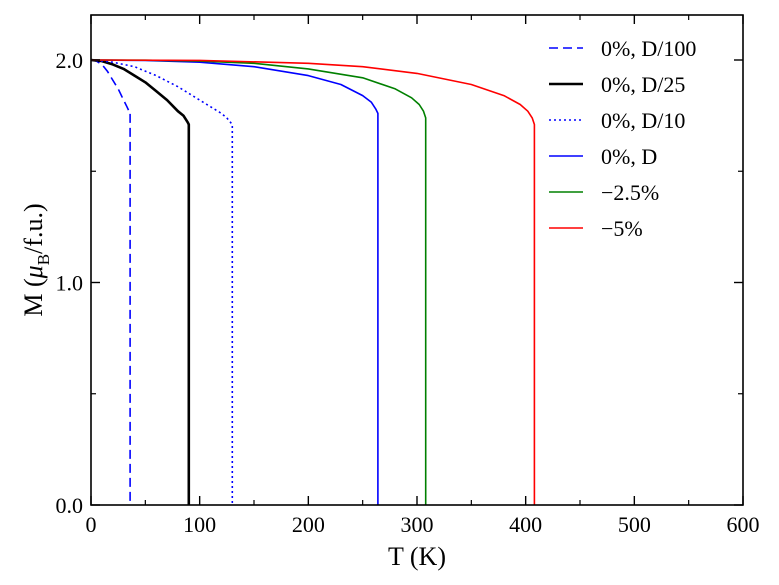 This screenshot has height=585, width=779. Describe the element at coordinates (634, 524) in the screenshot. I see `x-tick-label: 500` at that location.